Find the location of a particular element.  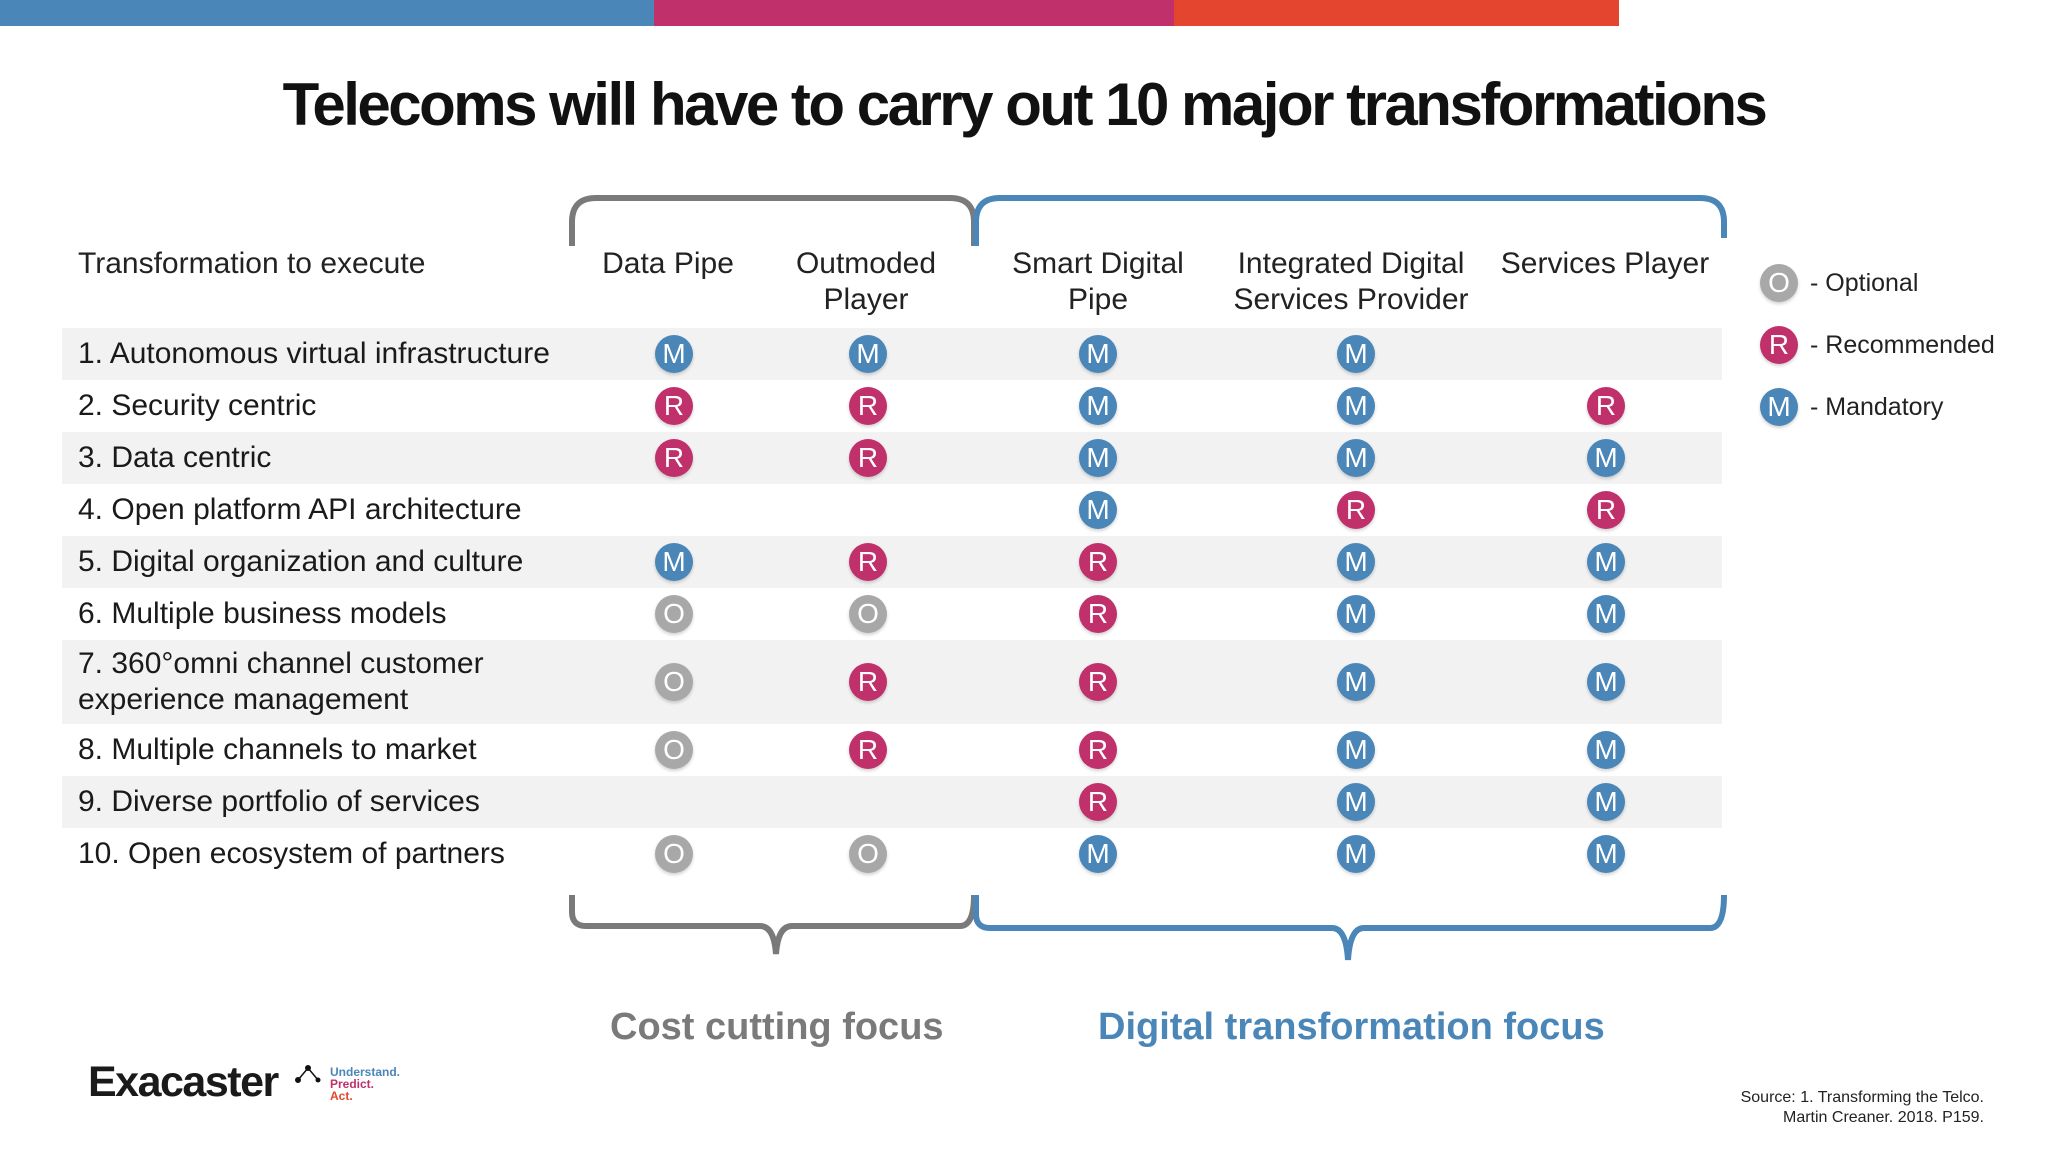

row-label-line: 5. Digital organization and culture is located at coordinates (301, 561).